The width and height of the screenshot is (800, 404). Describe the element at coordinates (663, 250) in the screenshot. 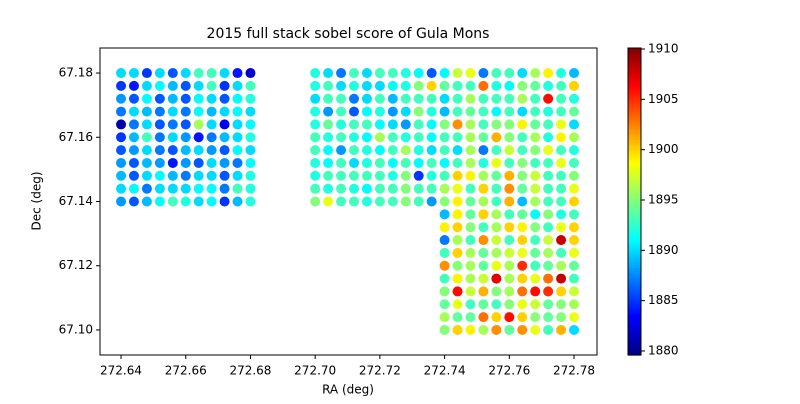

I see `colorbar-tick-label: 1890` at that location.